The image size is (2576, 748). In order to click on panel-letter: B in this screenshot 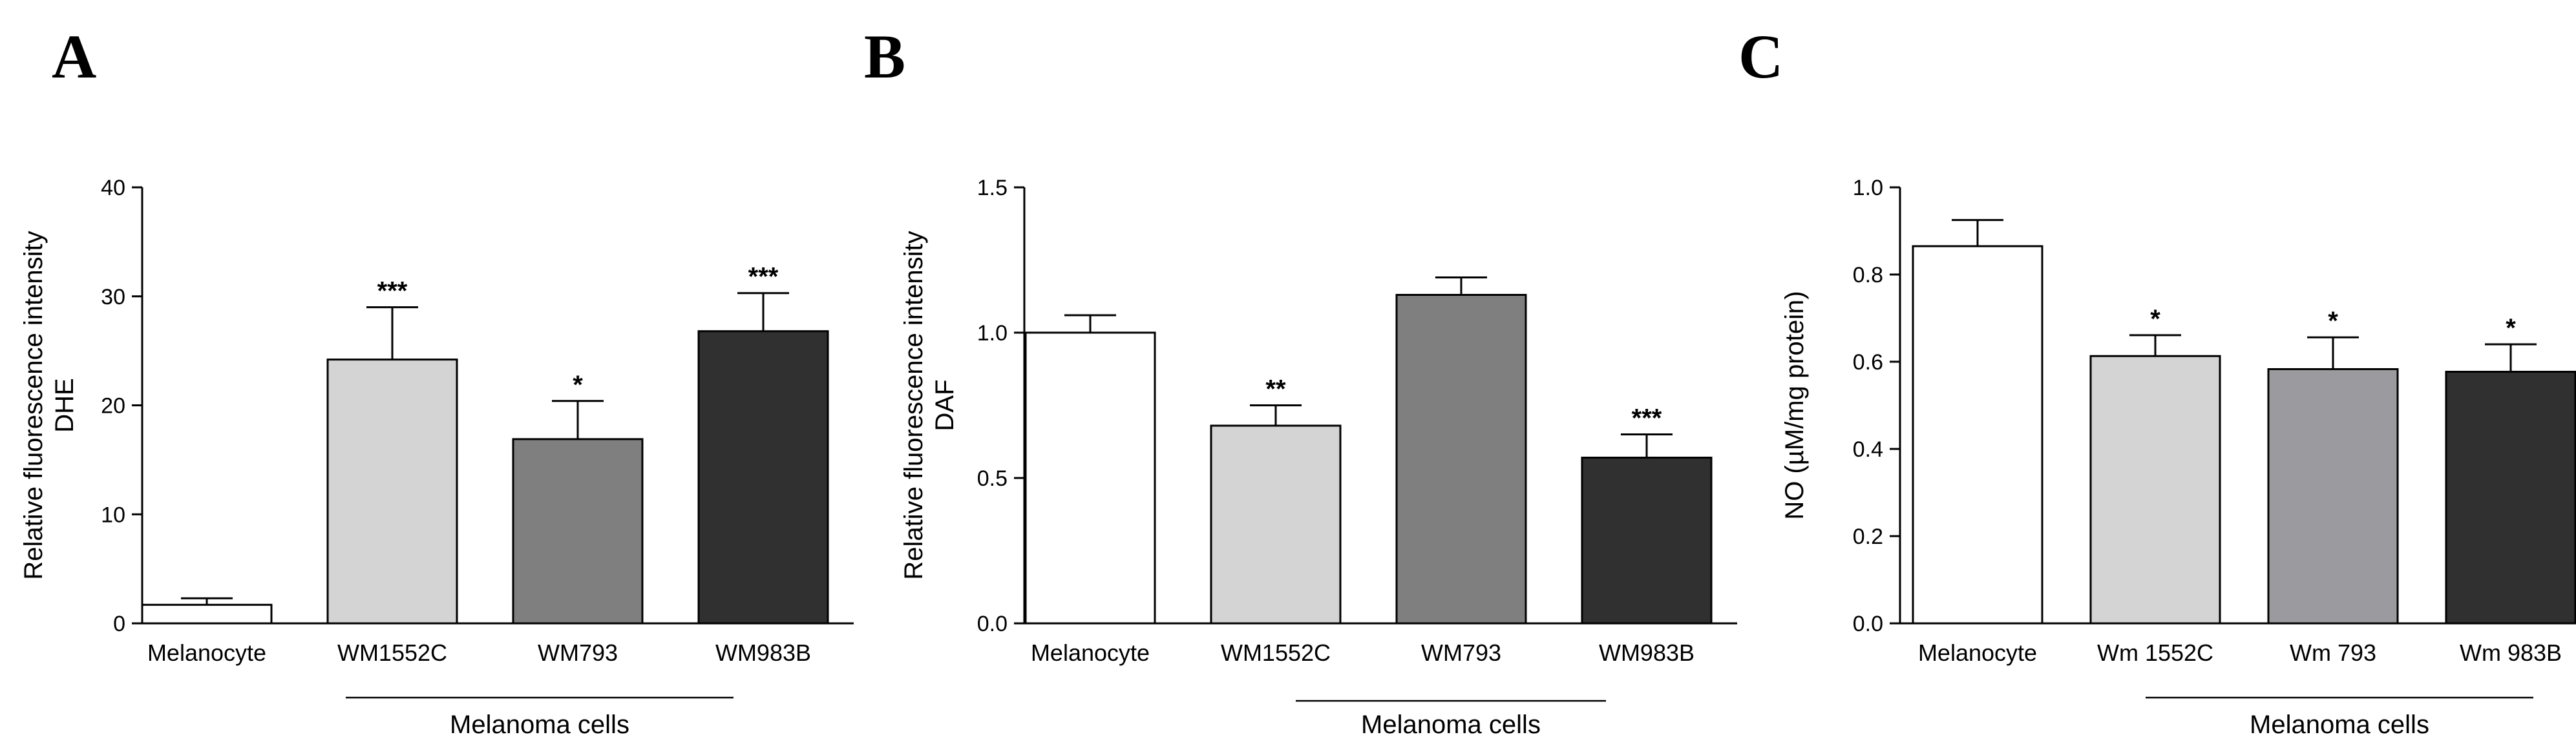, I will do `click(884, 56)`.